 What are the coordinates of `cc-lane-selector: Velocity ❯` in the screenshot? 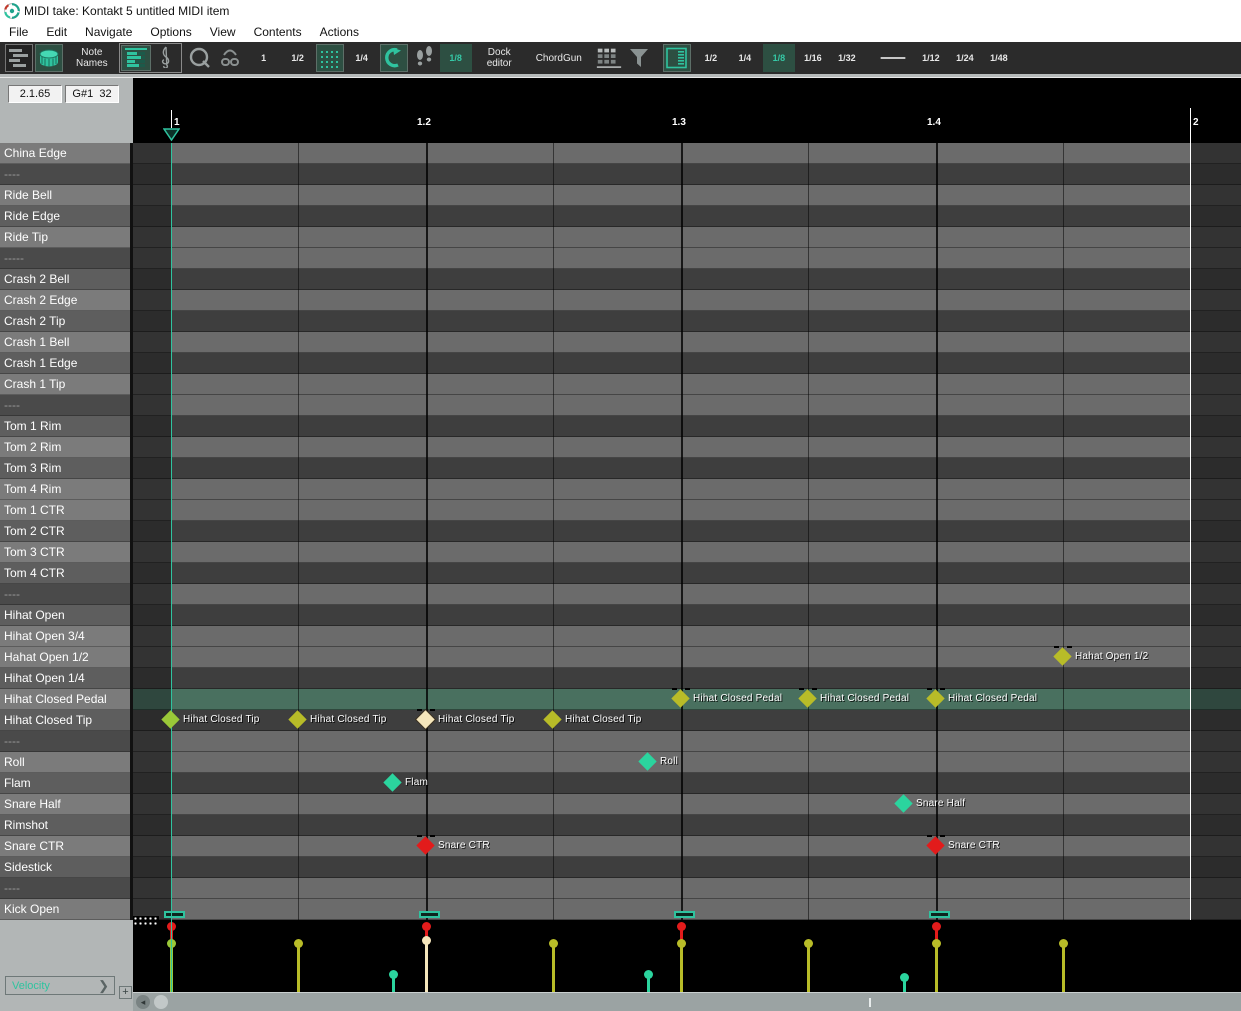 It's located at (60, 985).